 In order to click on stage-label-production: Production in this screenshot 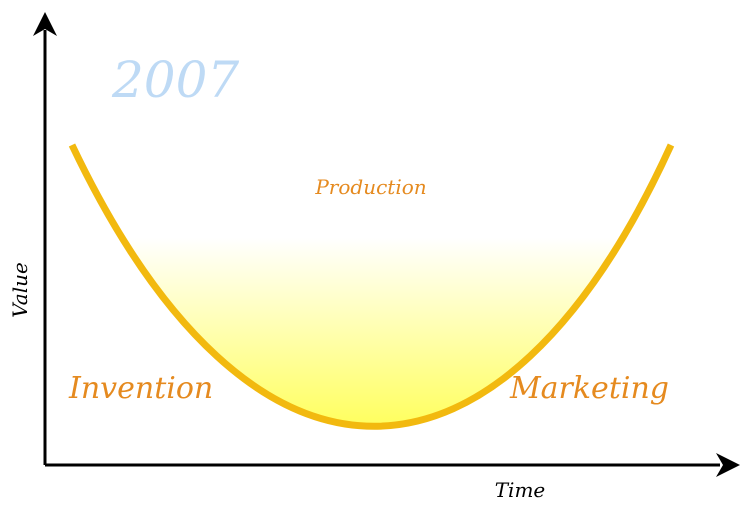, I will do `click(370, 187)`.